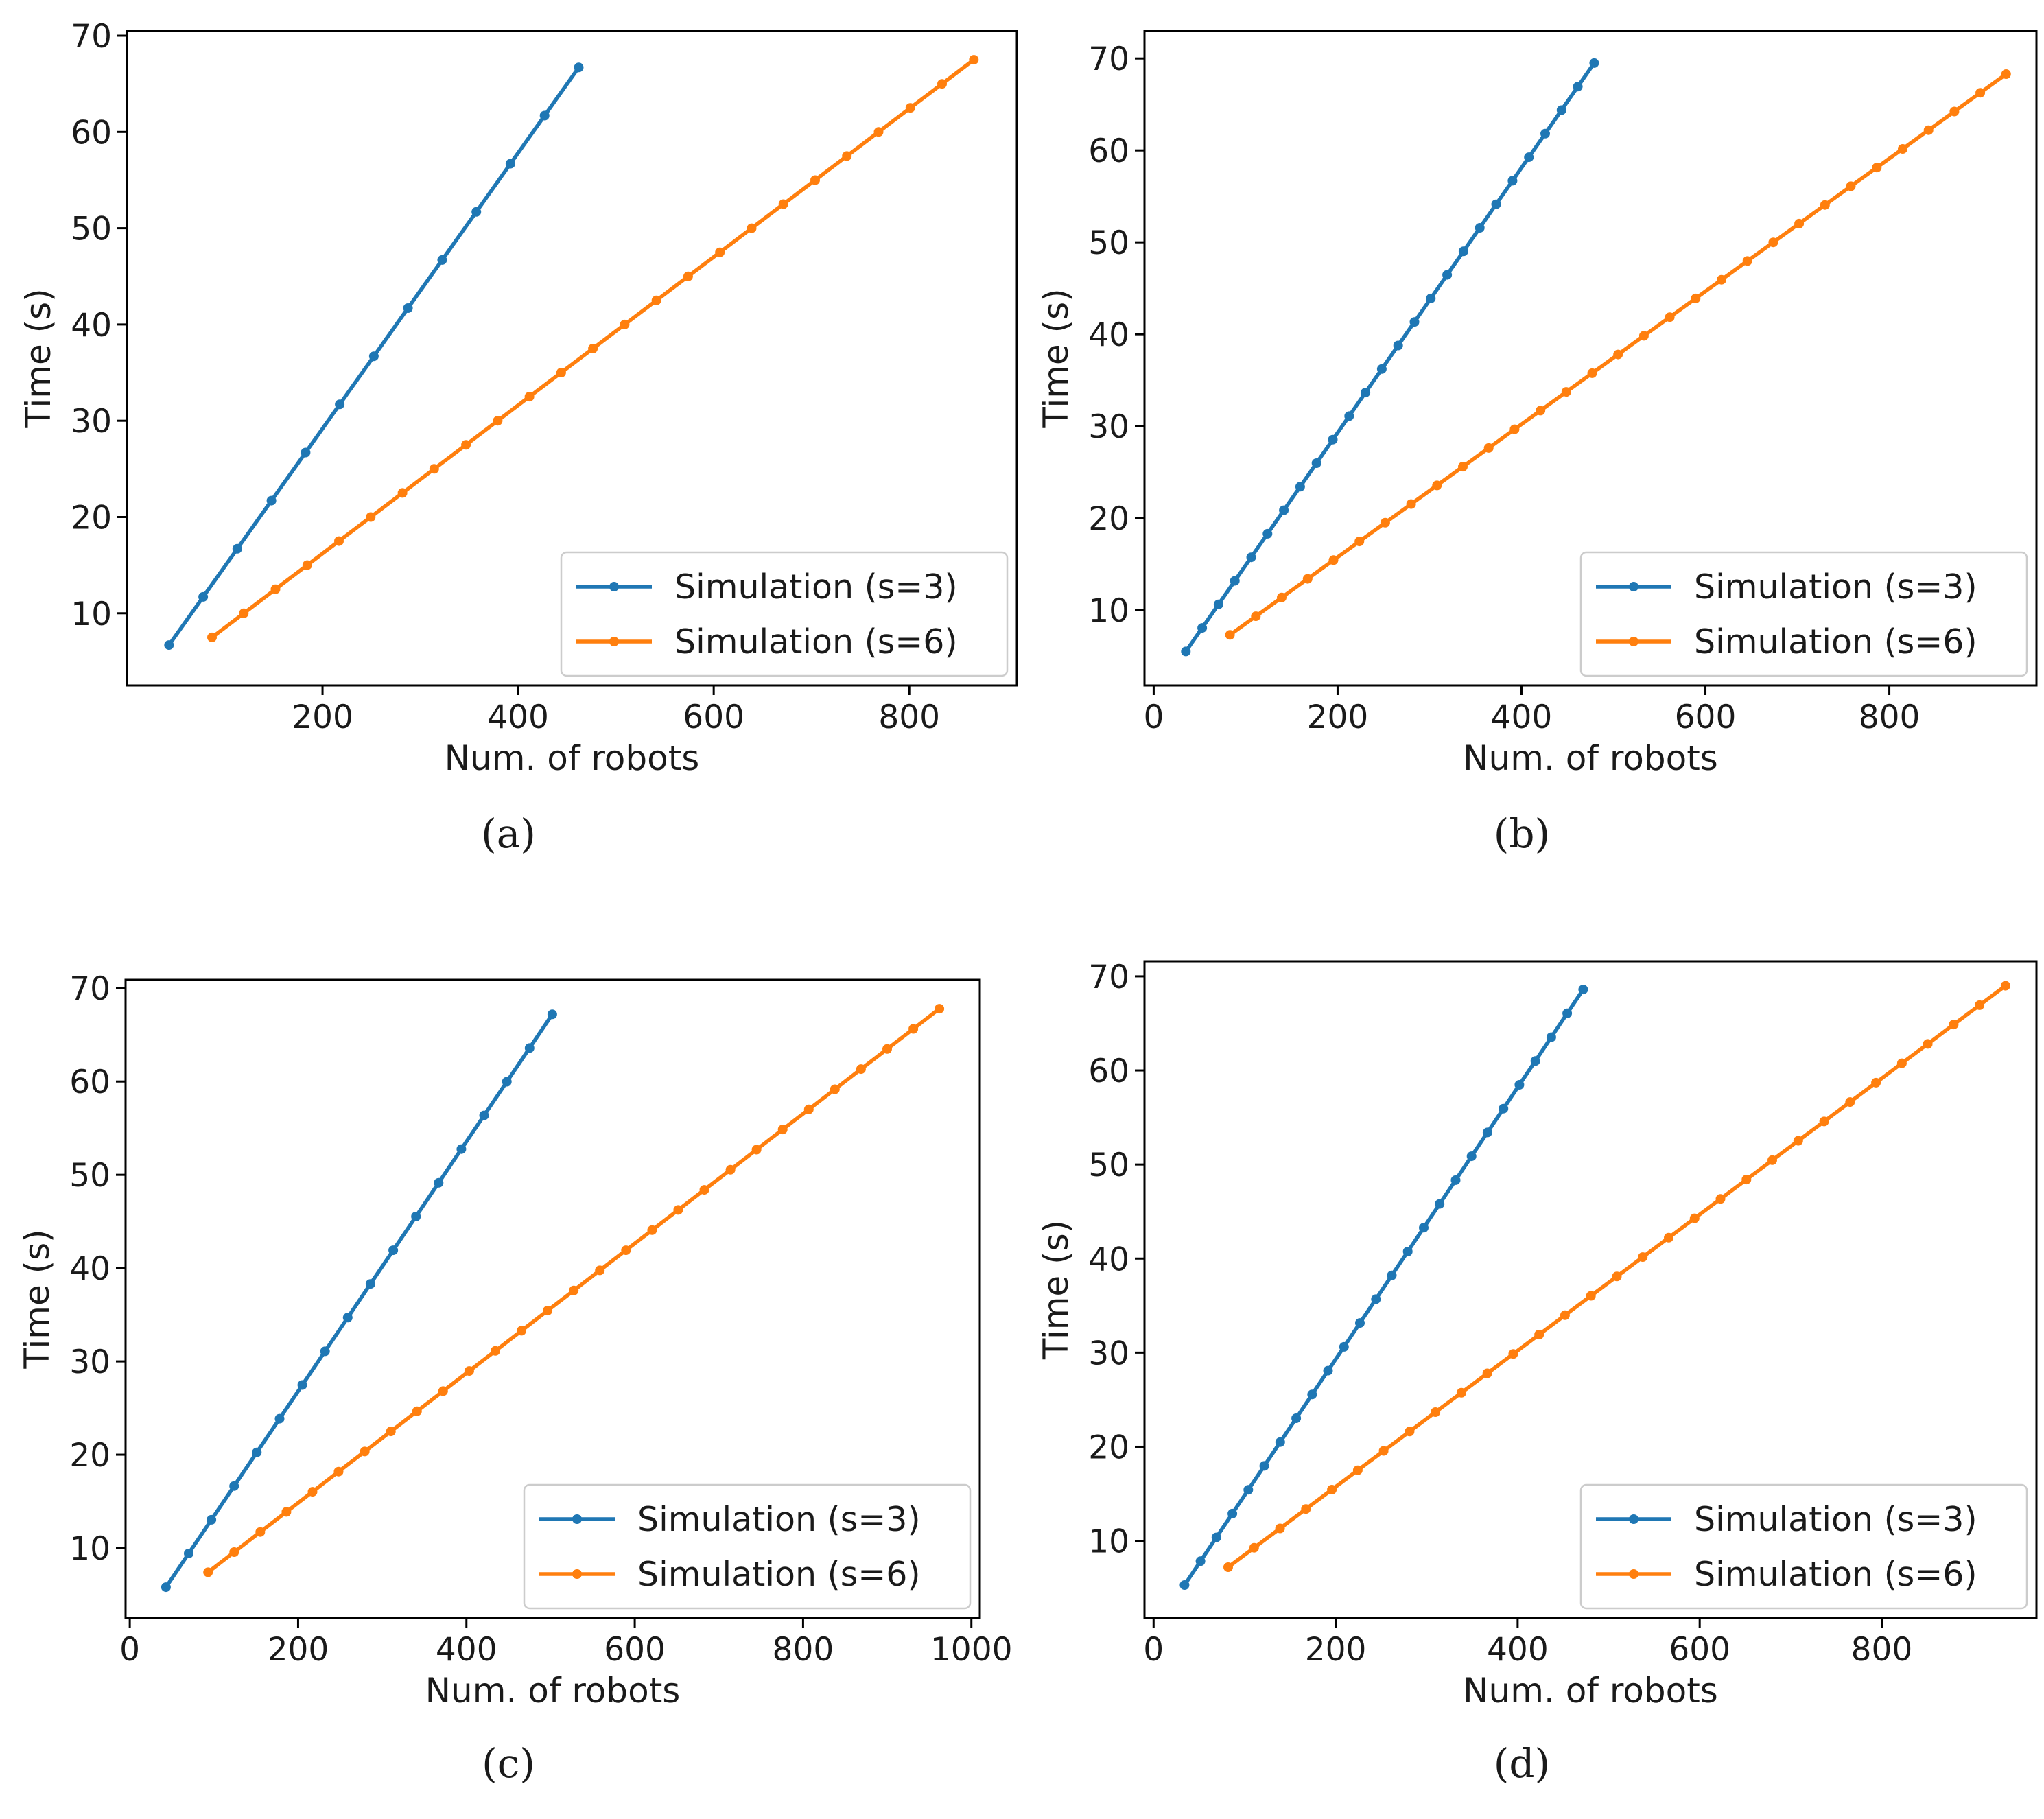 This screenshot has height=1819, width=2044. Describe the element at coordinates (1522, 1763) in the screenshot. I see `panel-caption: (d)` at that location.